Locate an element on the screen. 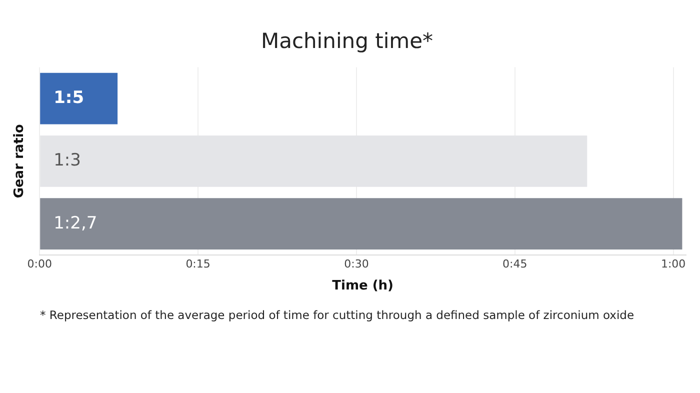 The height and width of the screenshot is (393, 700). y-axis-title: Gear ratio is located at coordinates (20, 161).